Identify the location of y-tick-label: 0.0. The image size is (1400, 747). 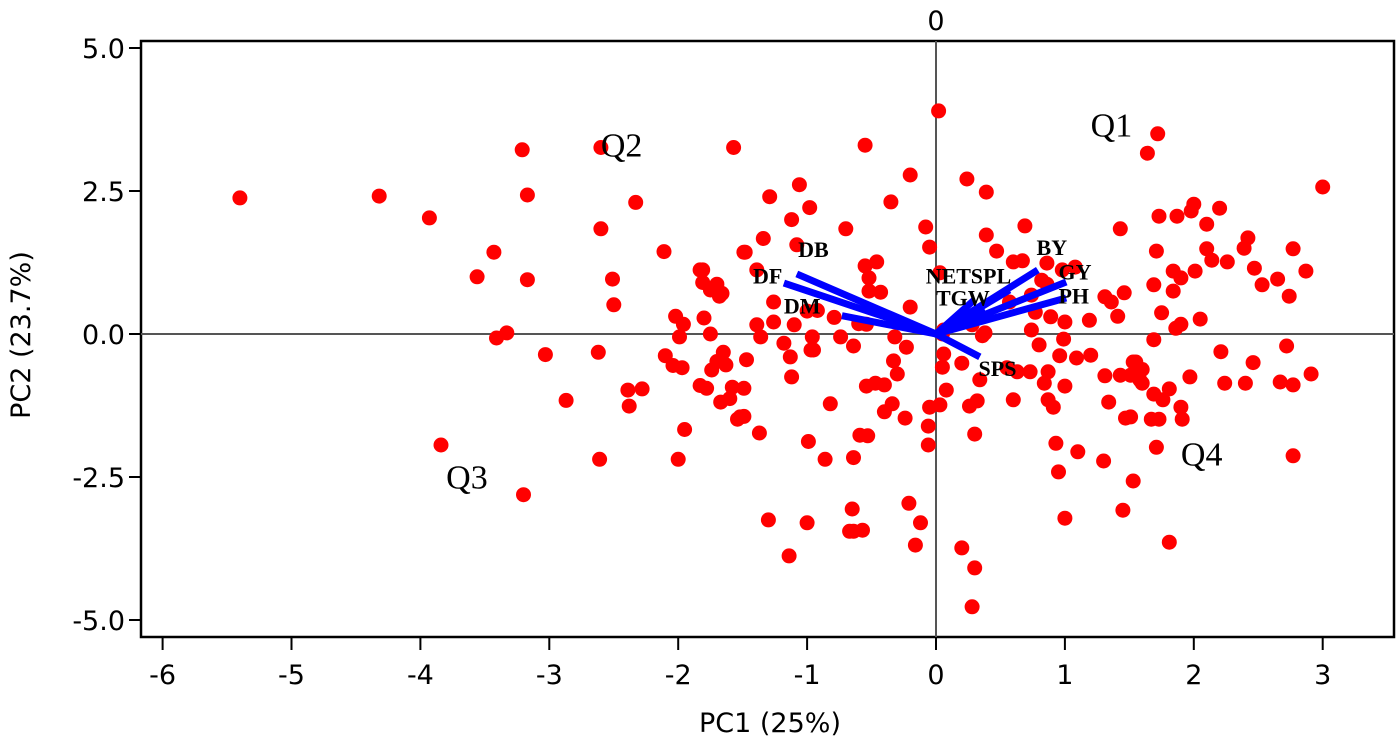
(103, 335).